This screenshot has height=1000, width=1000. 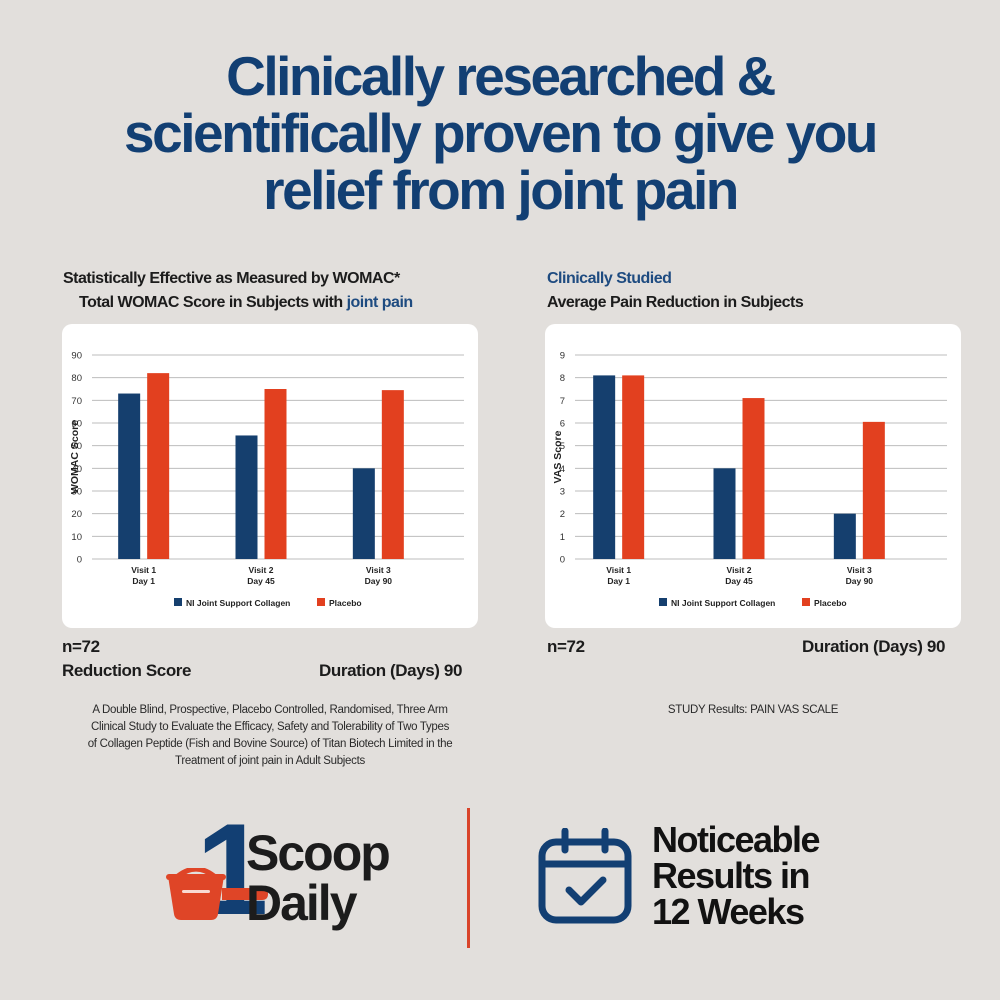 I want to click on left-chart-subtitle-highlight: joint pain, so click(x=380, y=302).